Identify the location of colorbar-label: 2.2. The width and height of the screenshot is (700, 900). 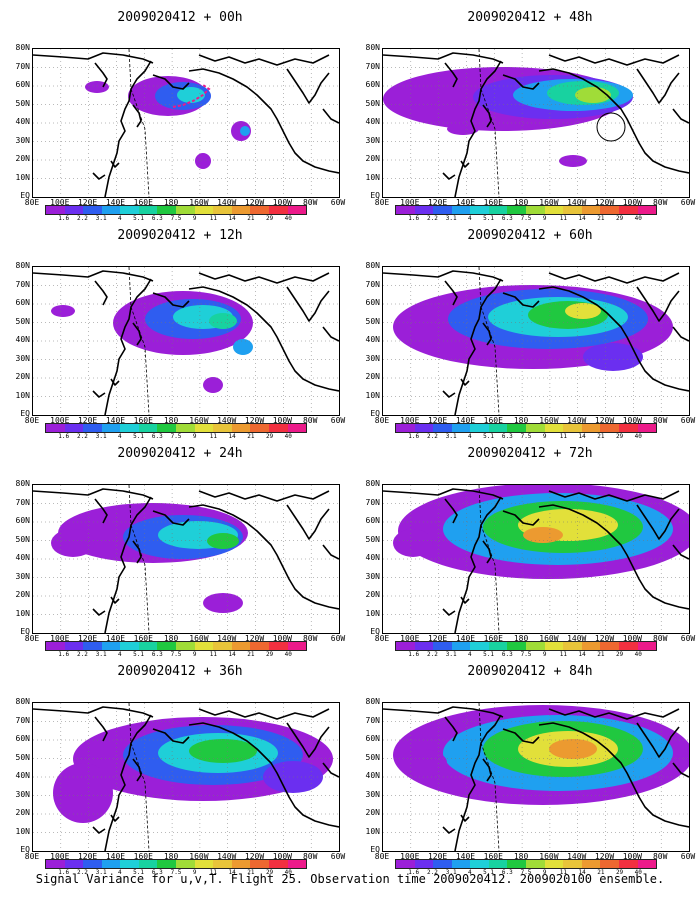
(432, 654).